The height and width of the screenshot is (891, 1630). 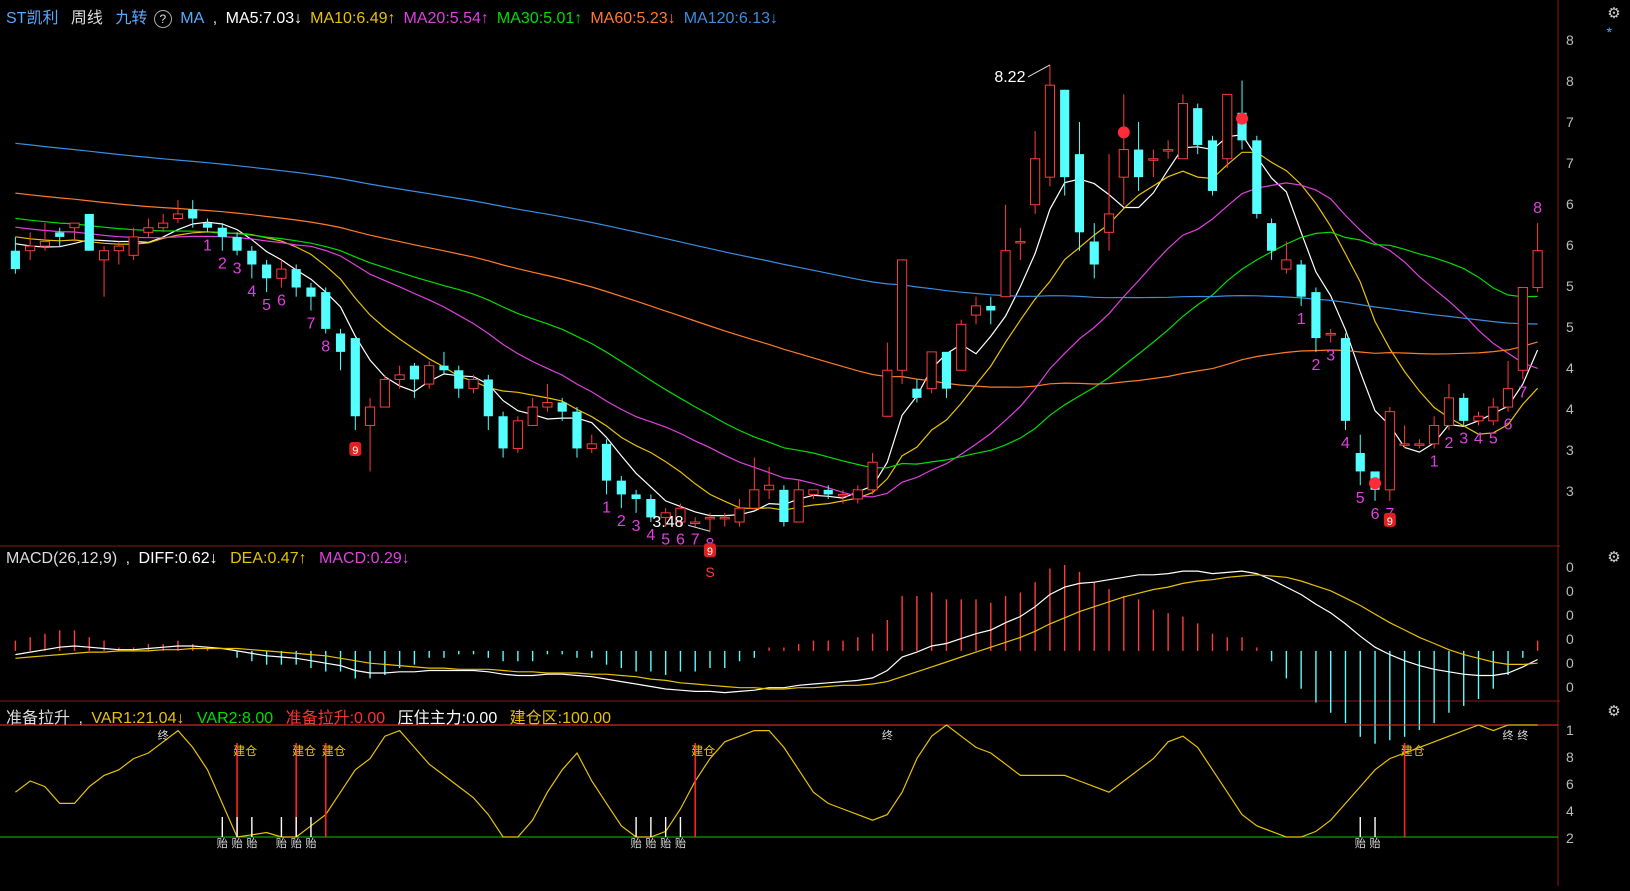 I want to click on indicator-tick: 6, so click(x=1570, y=784).